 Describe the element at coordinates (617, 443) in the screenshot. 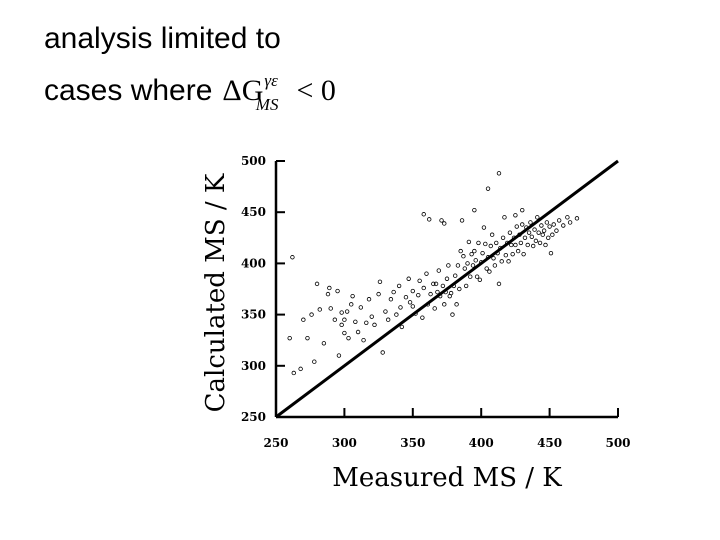

I see `x-tick-label: 500` at that location.